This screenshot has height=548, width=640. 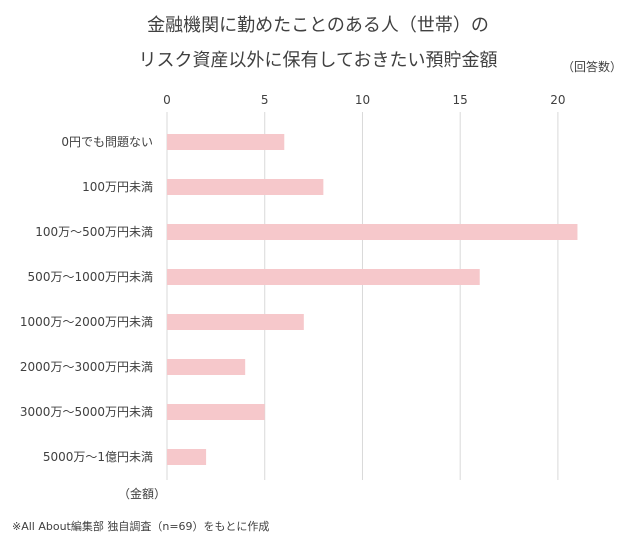 What do you see at coordinates (557, 100) in the screenshot?
I see `x-tick-label: 20` at bounding box center [557, 100].